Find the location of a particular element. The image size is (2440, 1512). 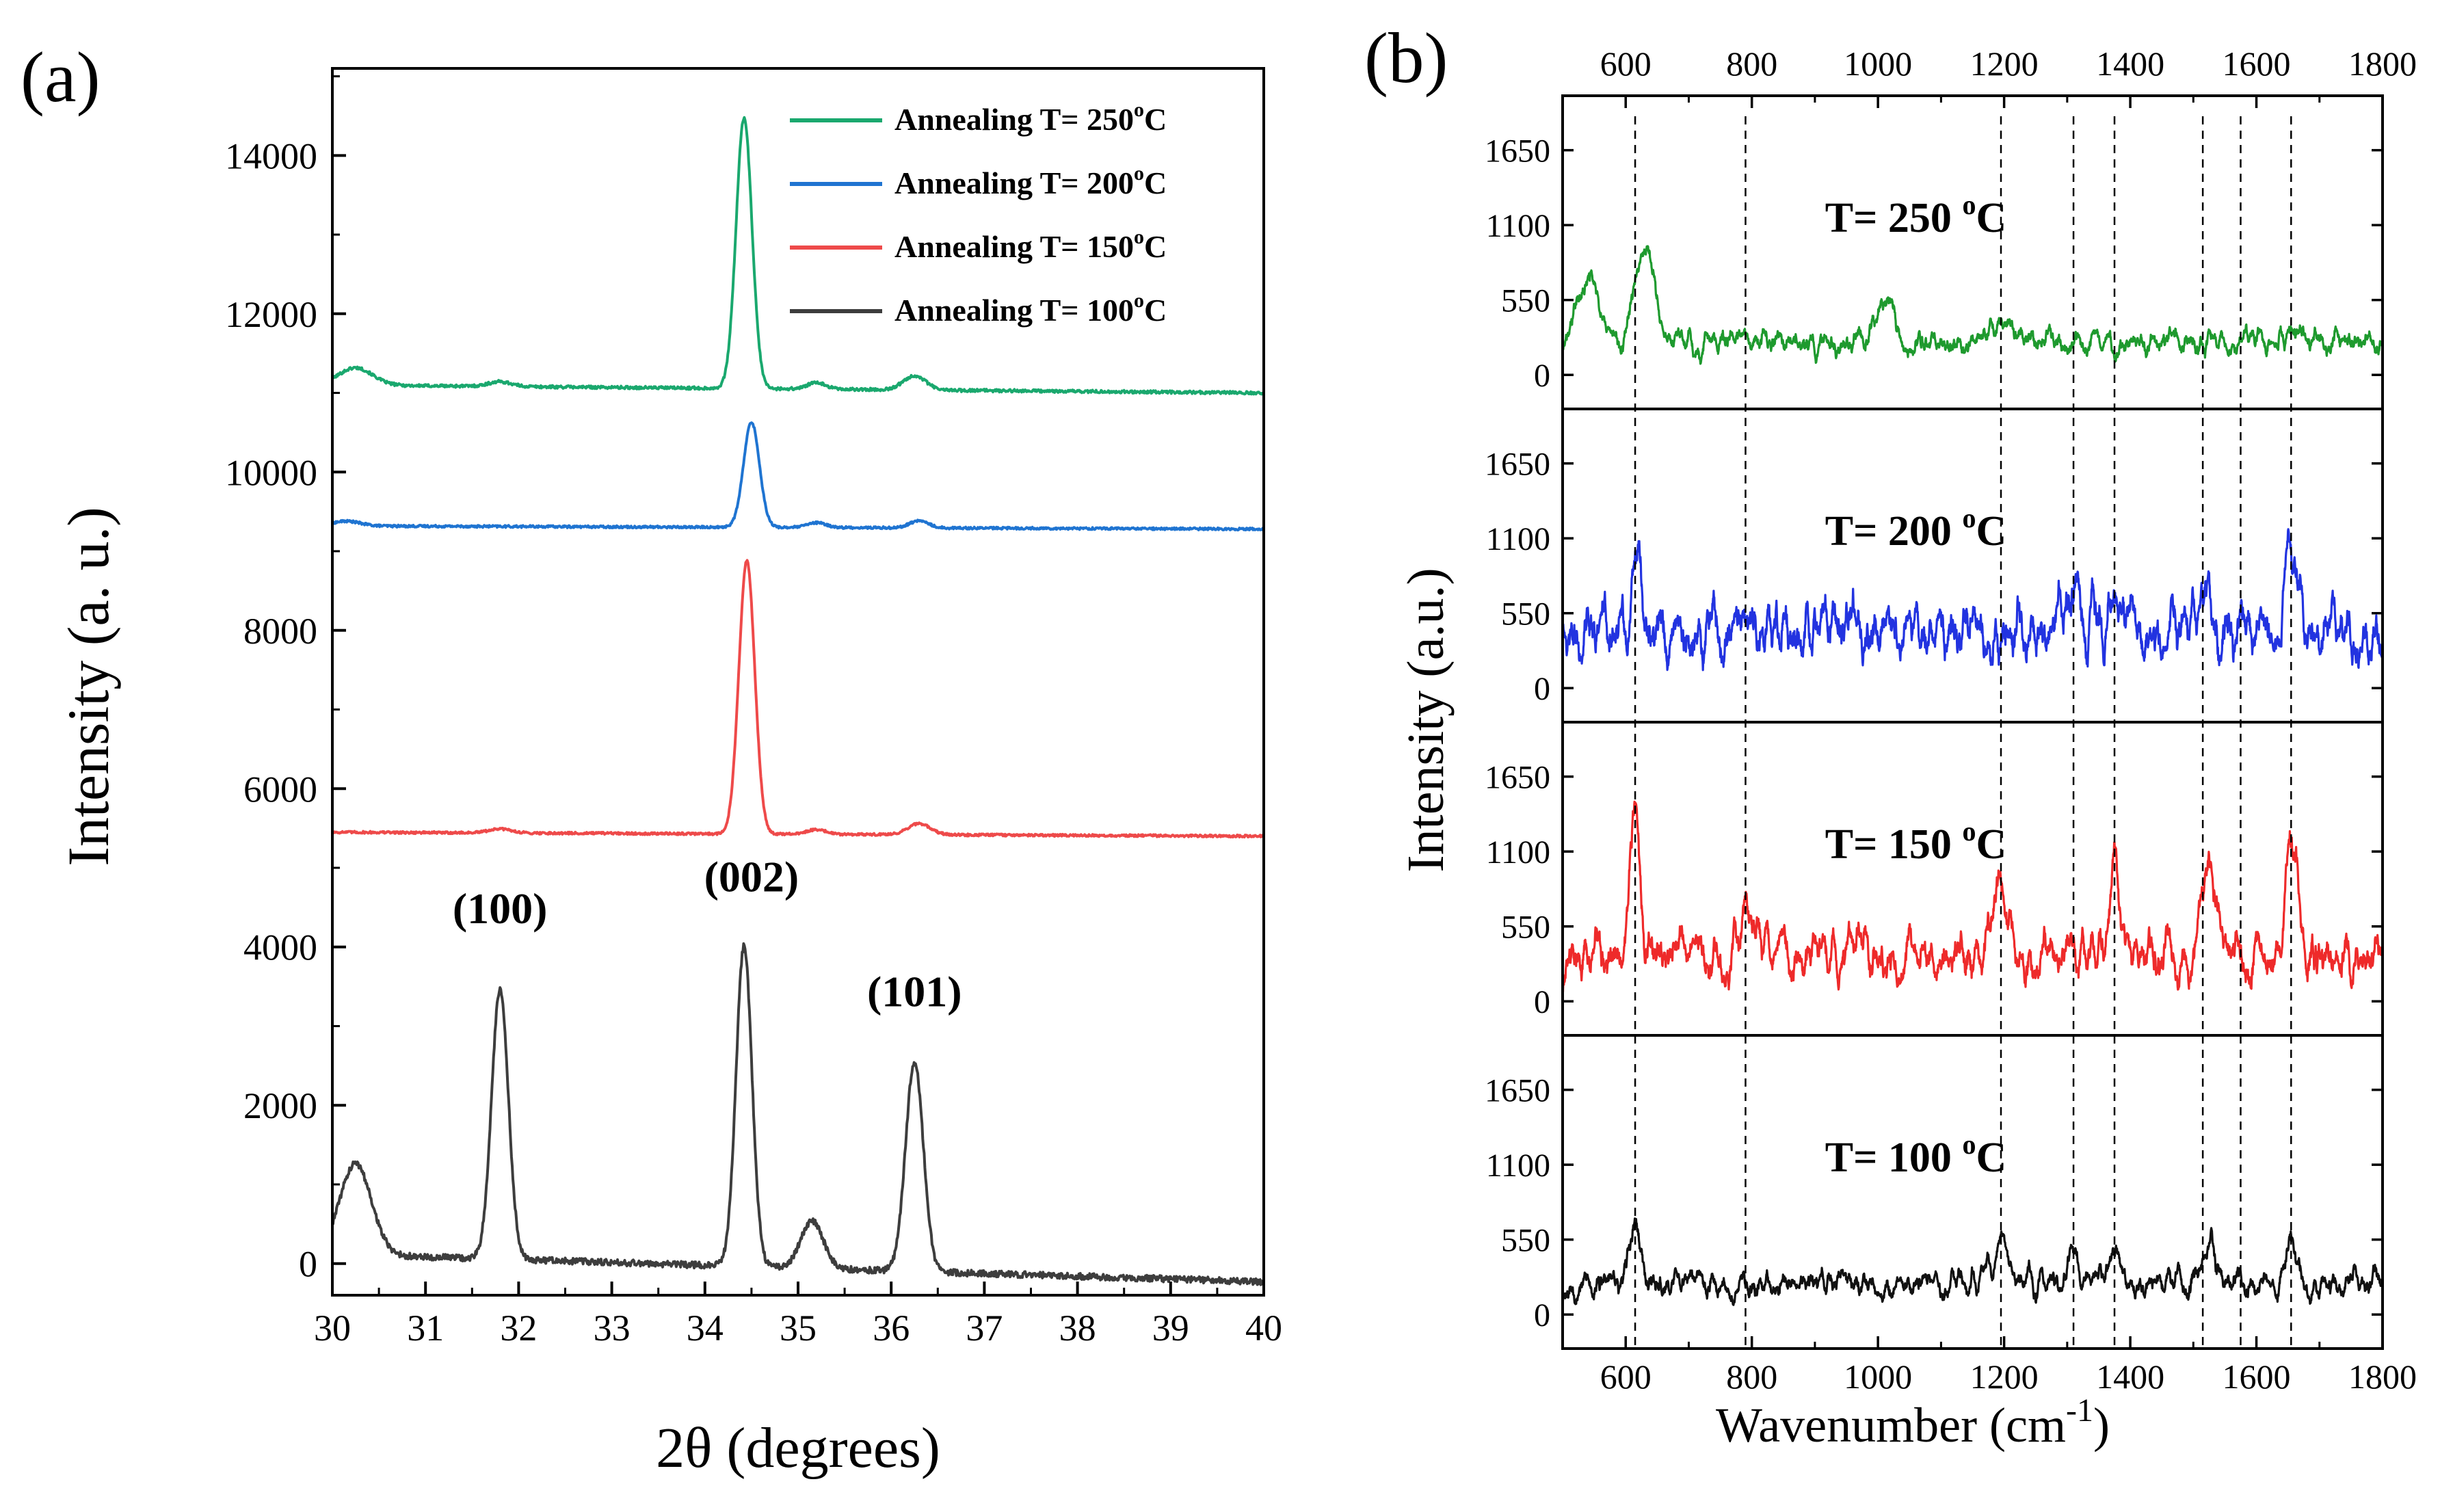

legend-label-4: Annealing T= 100oC is located at coordinates (1030, 308).